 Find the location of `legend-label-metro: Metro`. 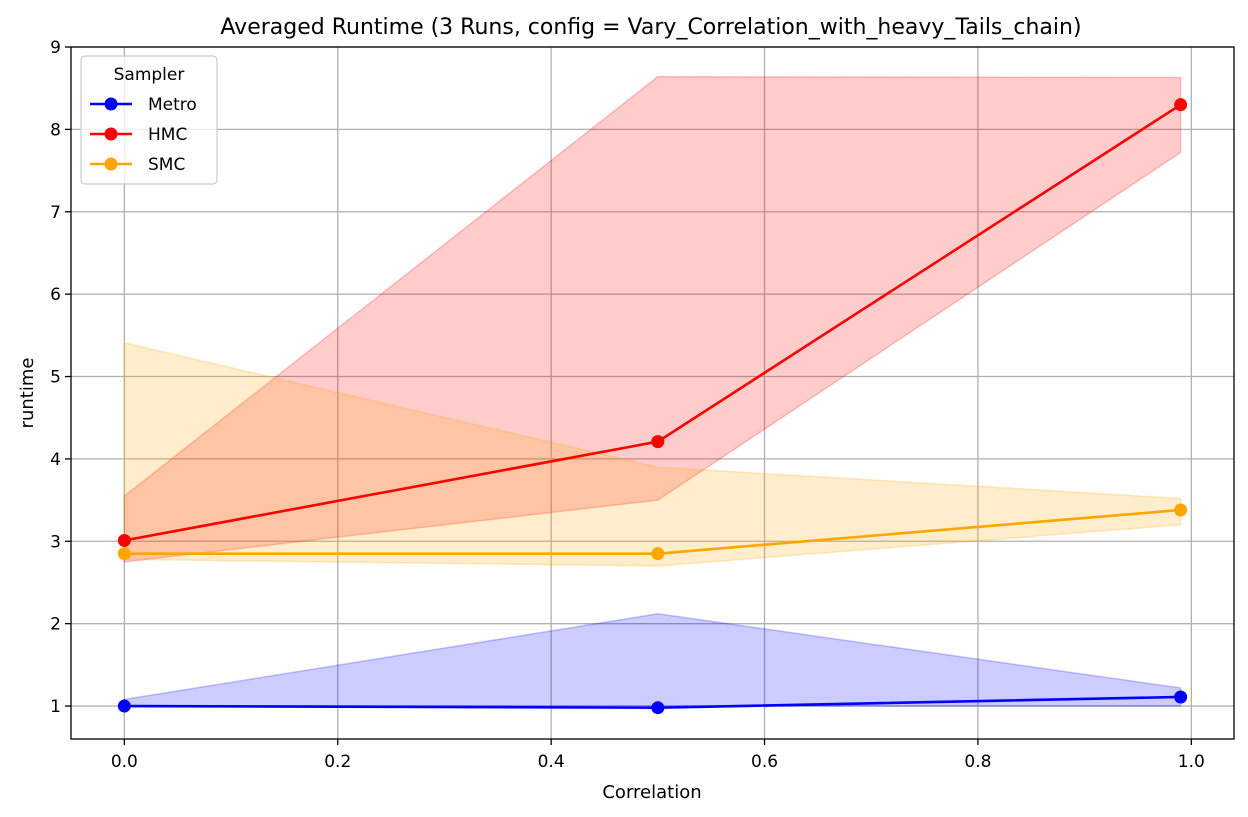

legend-label-metro: Metro is located at coordinates (172, 105).